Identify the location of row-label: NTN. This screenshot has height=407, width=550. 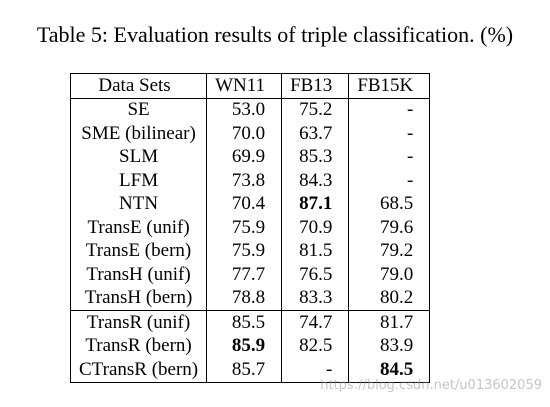
(138, 204).